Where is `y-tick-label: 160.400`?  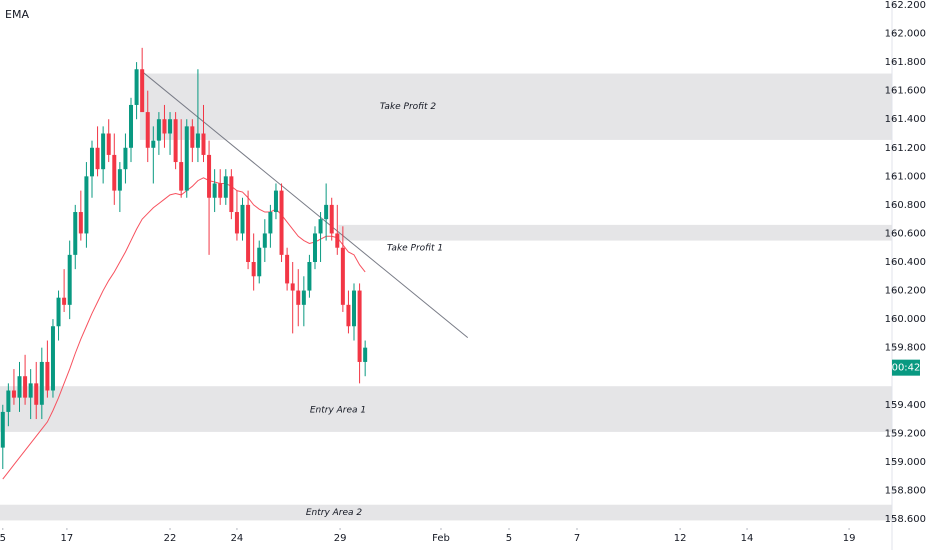 y-tick-label: 160.400 is located at coordinates (905, 262).